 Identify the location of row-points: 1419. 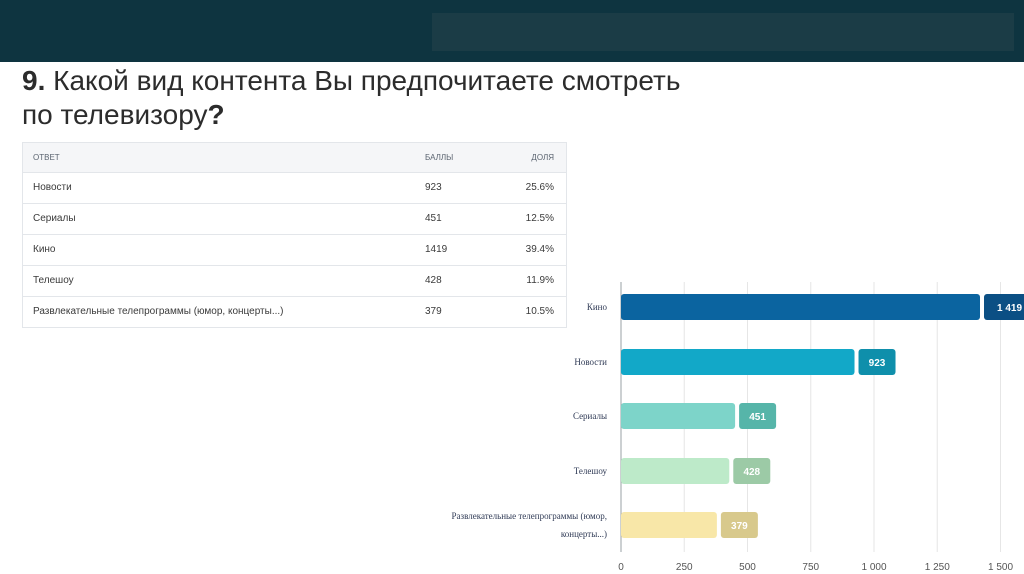
(436, 249).